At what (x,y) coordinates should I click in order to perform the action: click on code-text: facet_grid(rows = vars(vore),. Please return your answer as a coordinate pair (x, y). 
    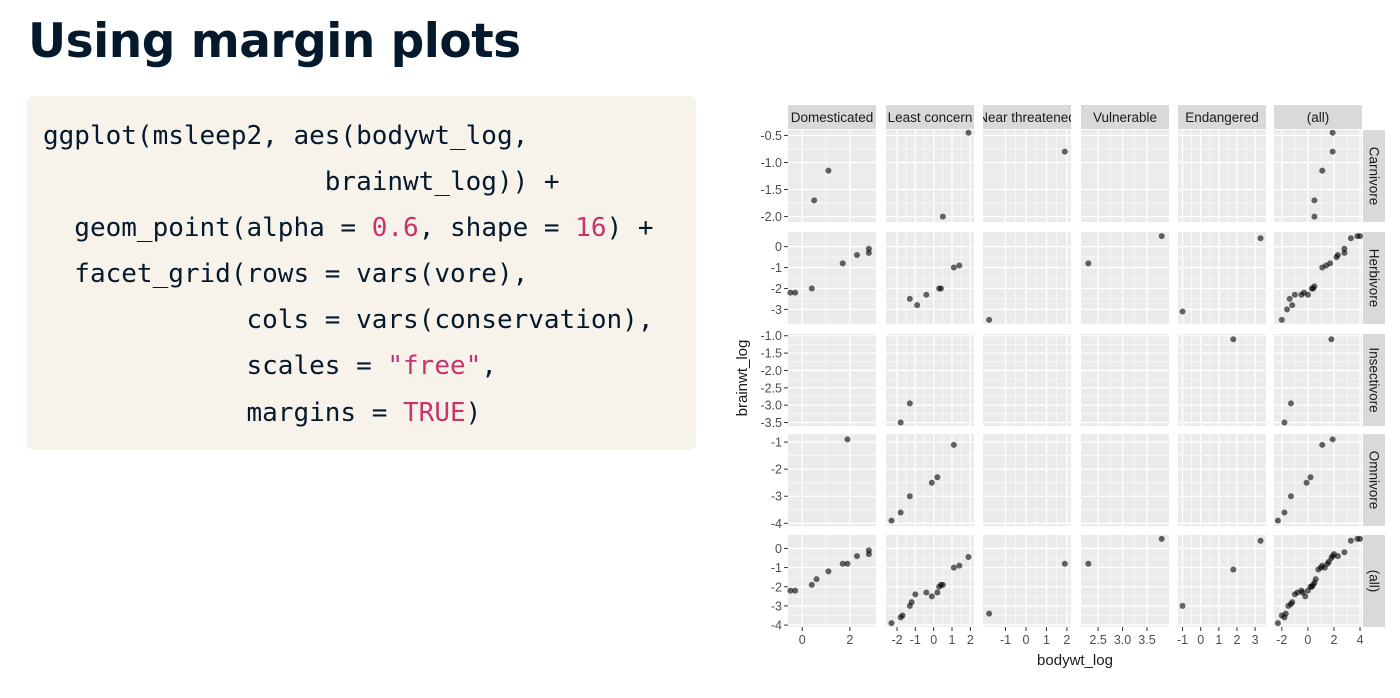
    Looking at the image, I should click on (286, 274).